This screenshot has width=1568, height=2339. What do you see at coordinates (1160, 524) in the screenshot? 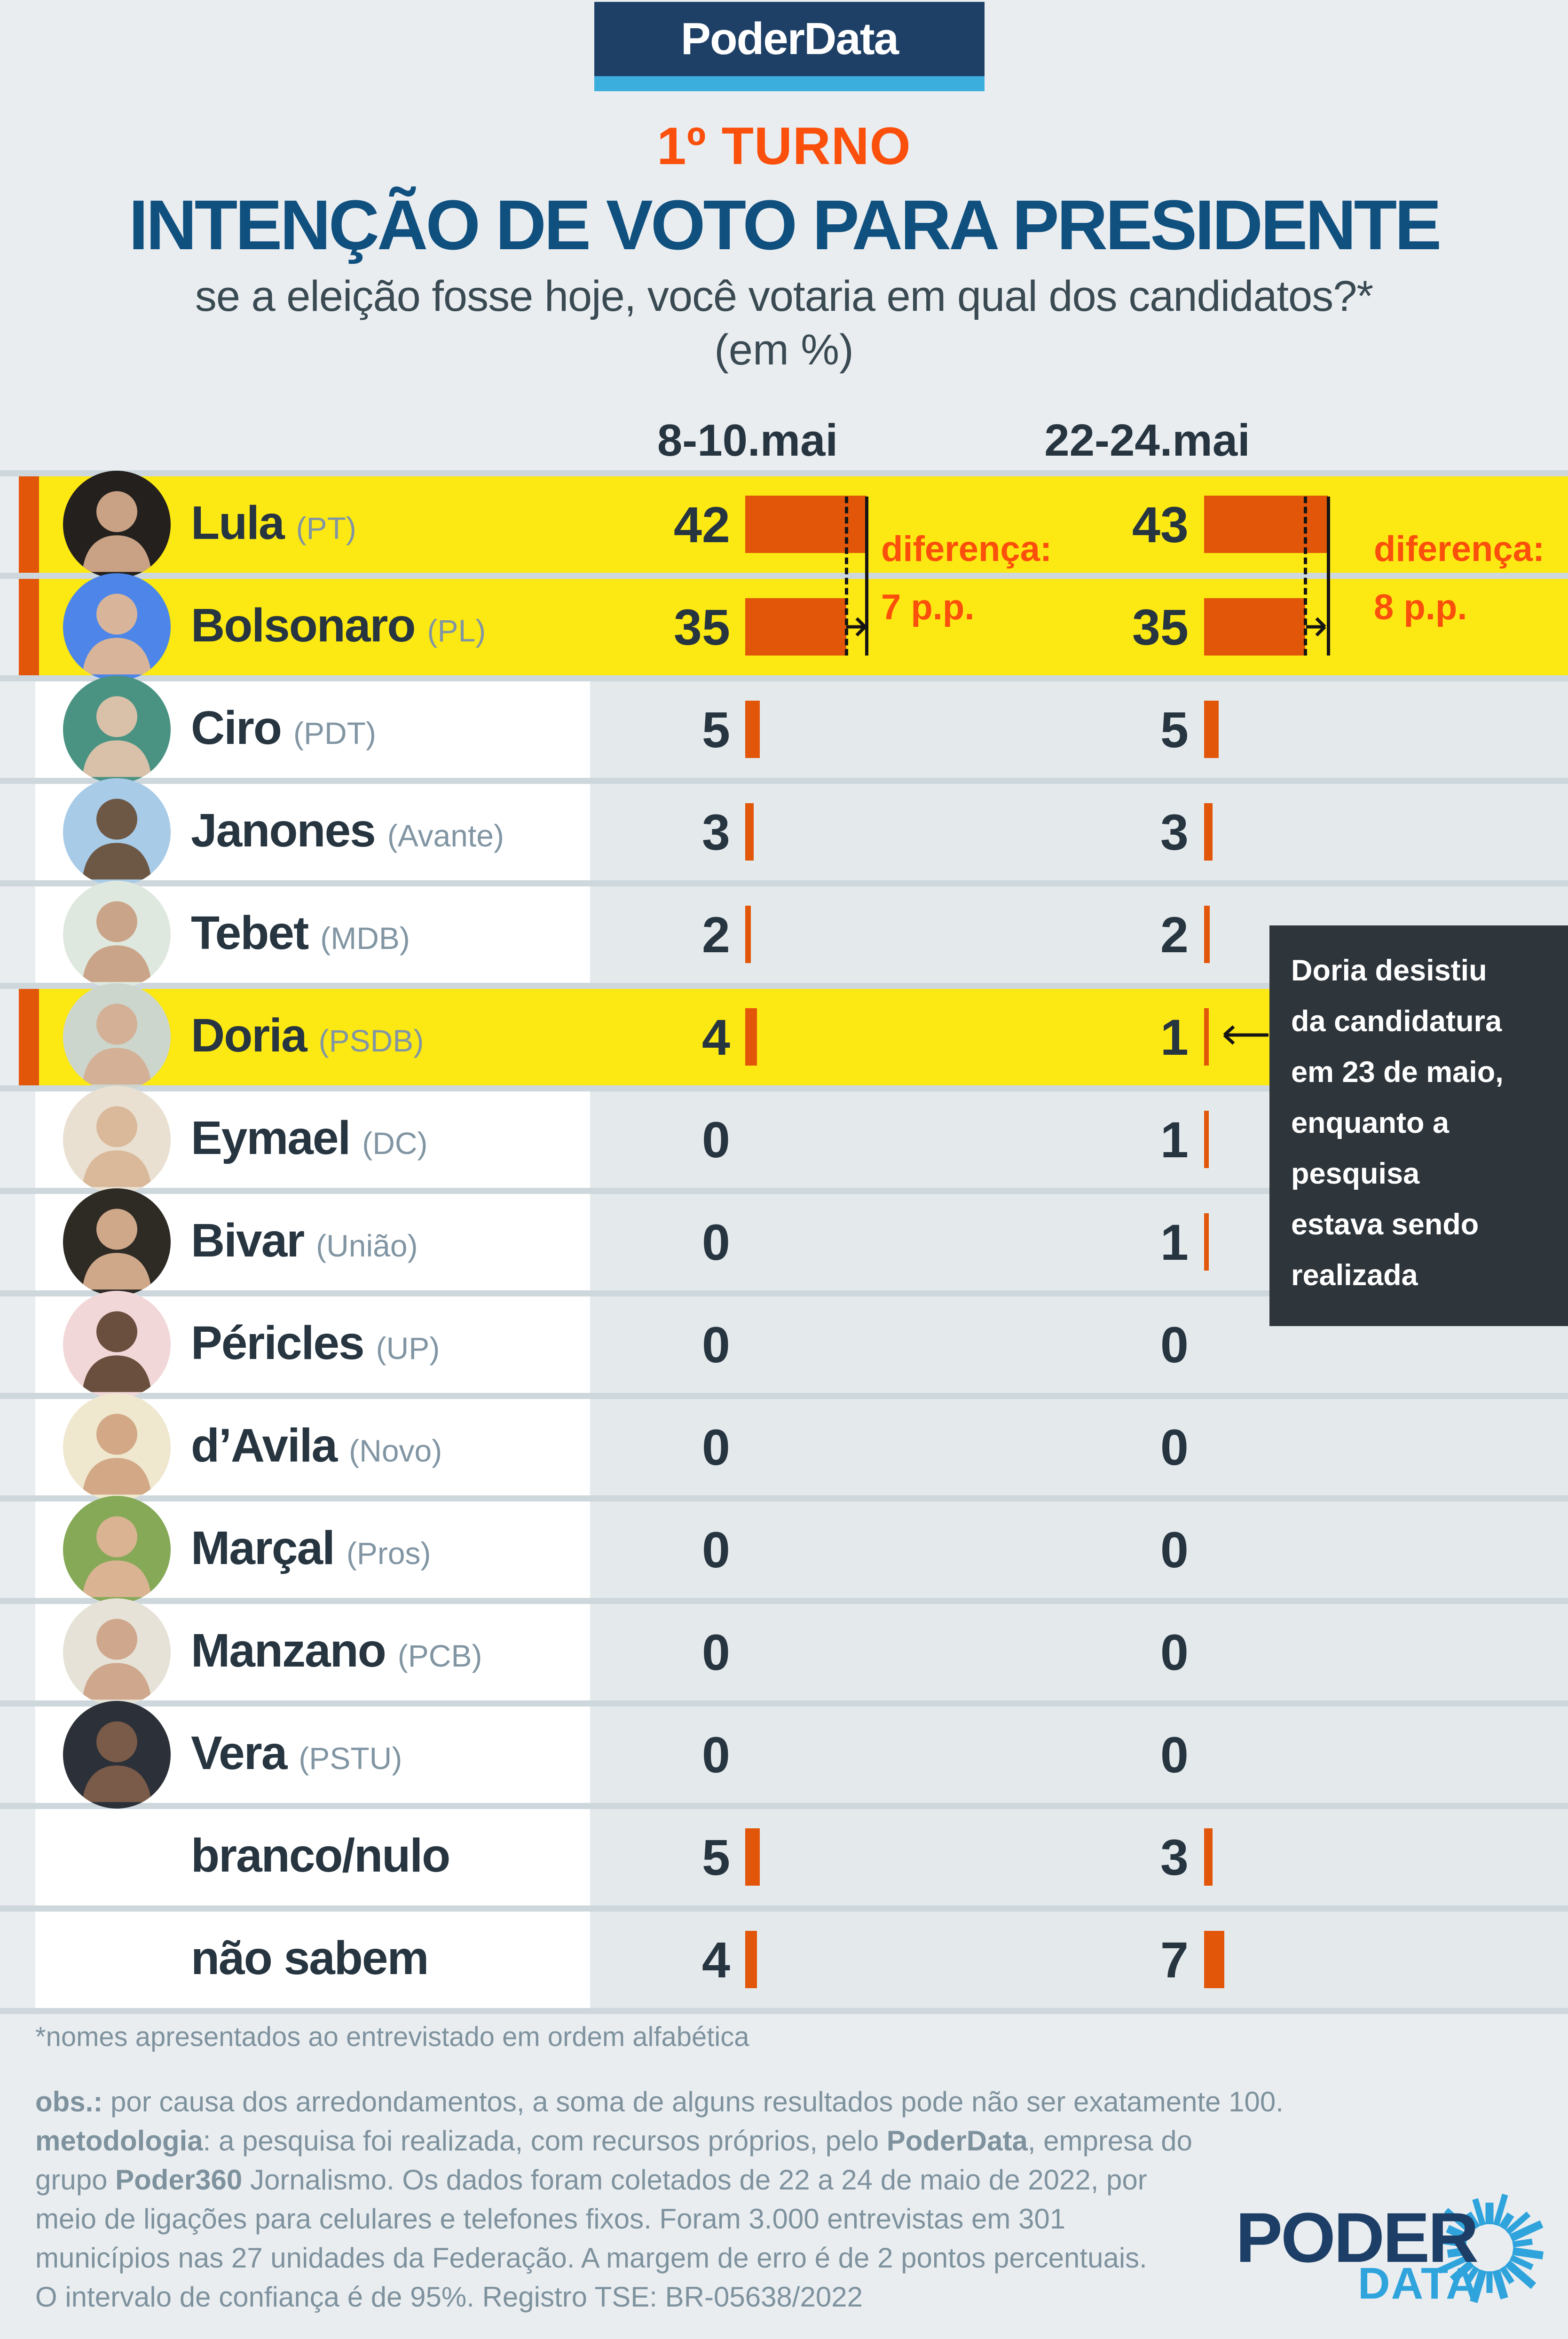
I see `value-wave2: 43` at bounding box center [1160, 524].